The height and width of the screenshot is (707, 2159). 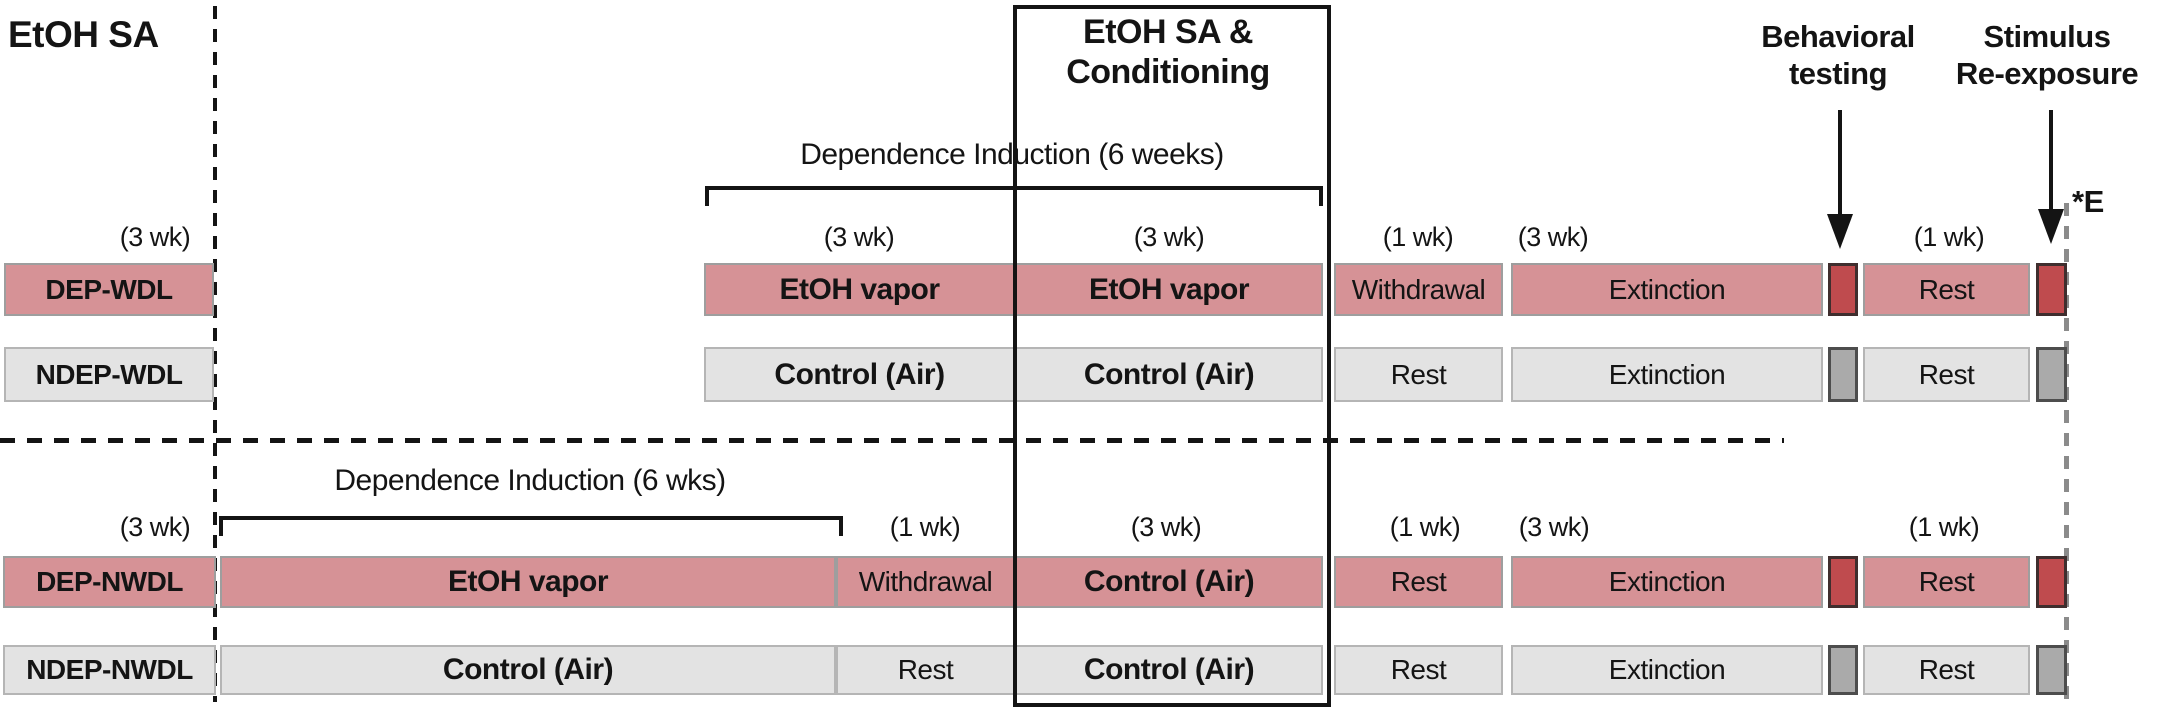 I want to click on conditioning-box-title-line2: Conditioning, so click(x=1168, y=72).